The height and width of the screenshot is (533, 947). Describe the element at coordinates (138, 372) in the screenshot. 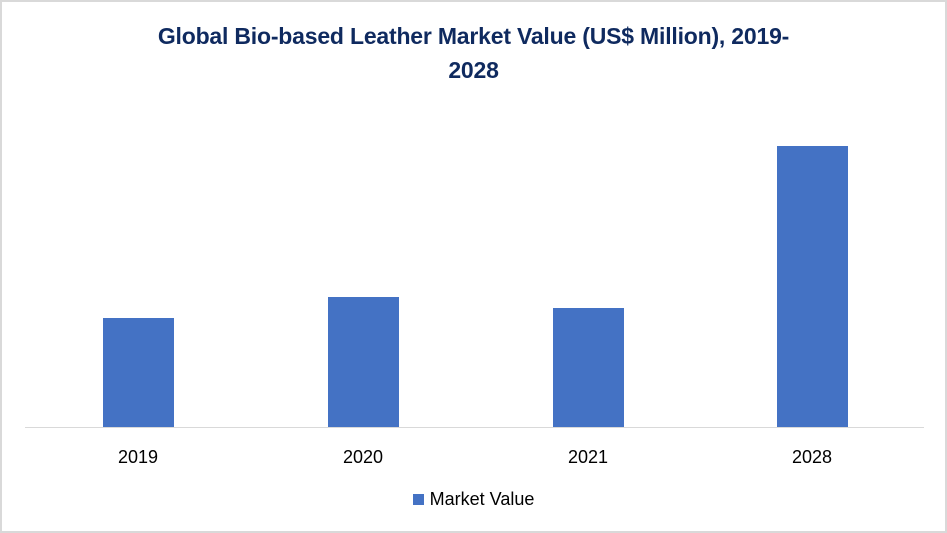

I see `bar-2019` at that location.